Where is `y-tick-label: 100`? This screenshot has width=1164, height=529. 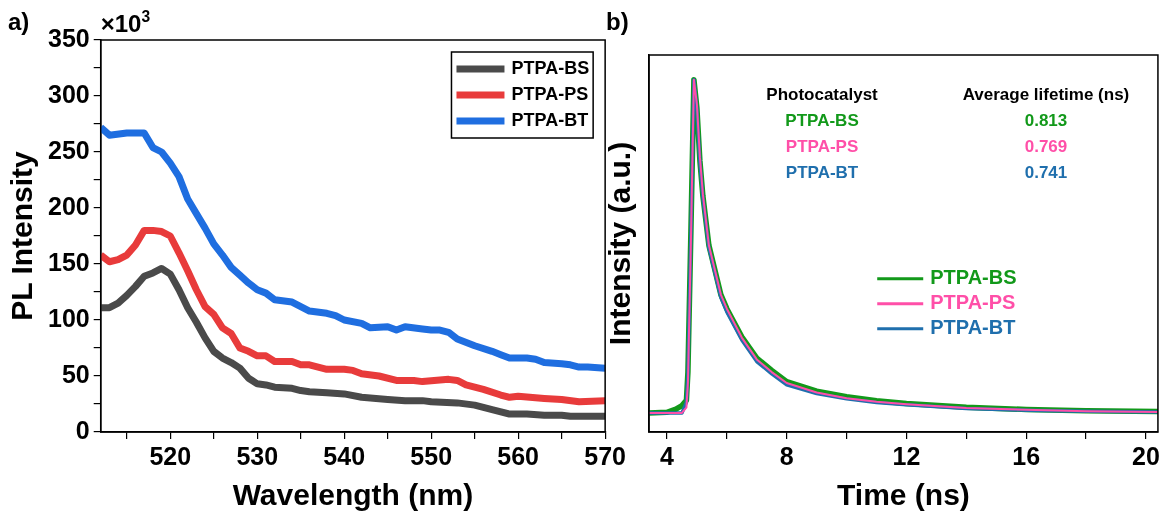
y-tick-label: 100 is located at coordinates (68, 317).